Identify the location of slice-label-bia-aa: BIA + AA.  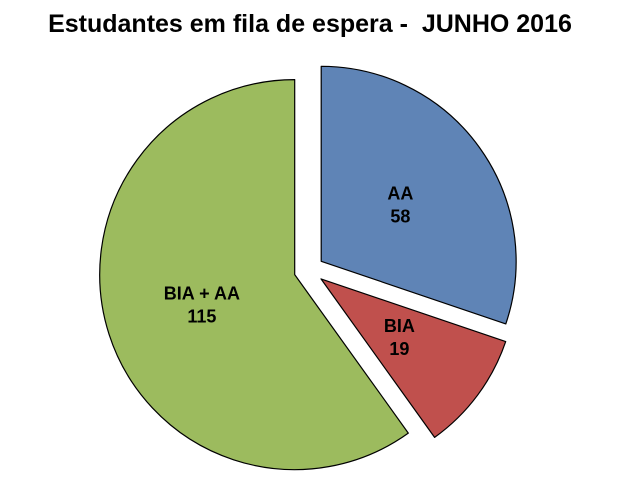
(202, 293).